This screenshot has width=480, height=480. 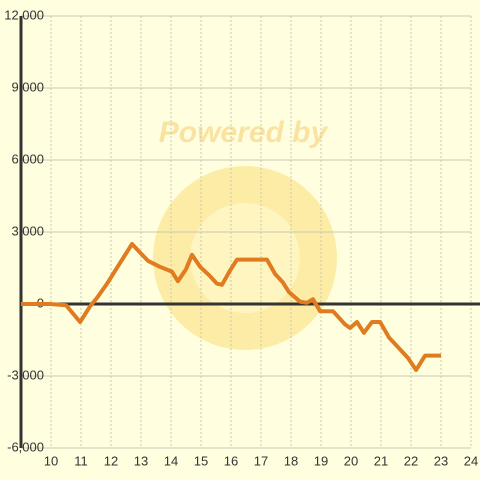 I want to click on x-tick-label: 11, so click(x=81, y=460).